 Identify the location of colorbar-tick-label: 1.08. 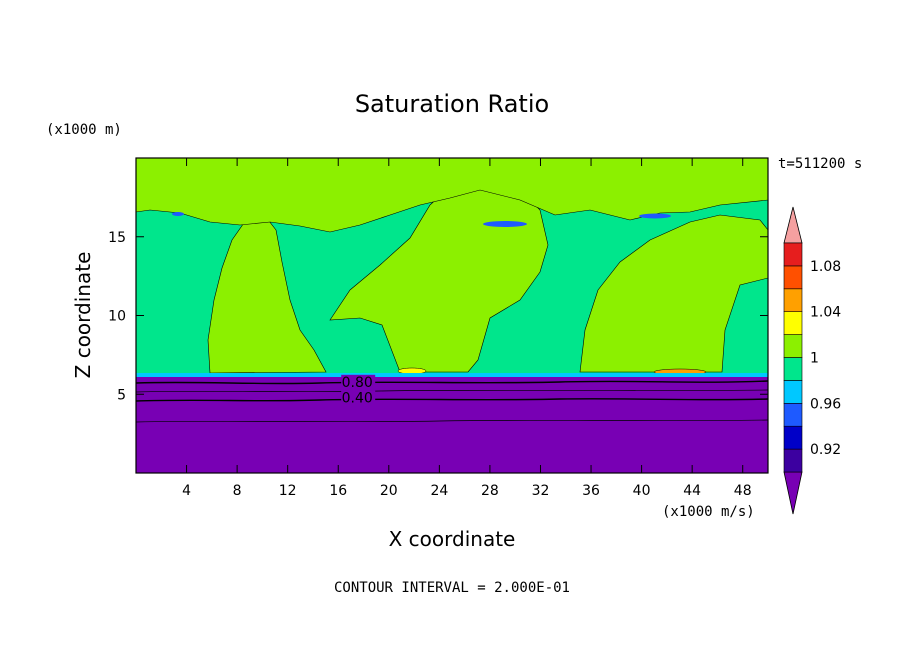
(825, 267).